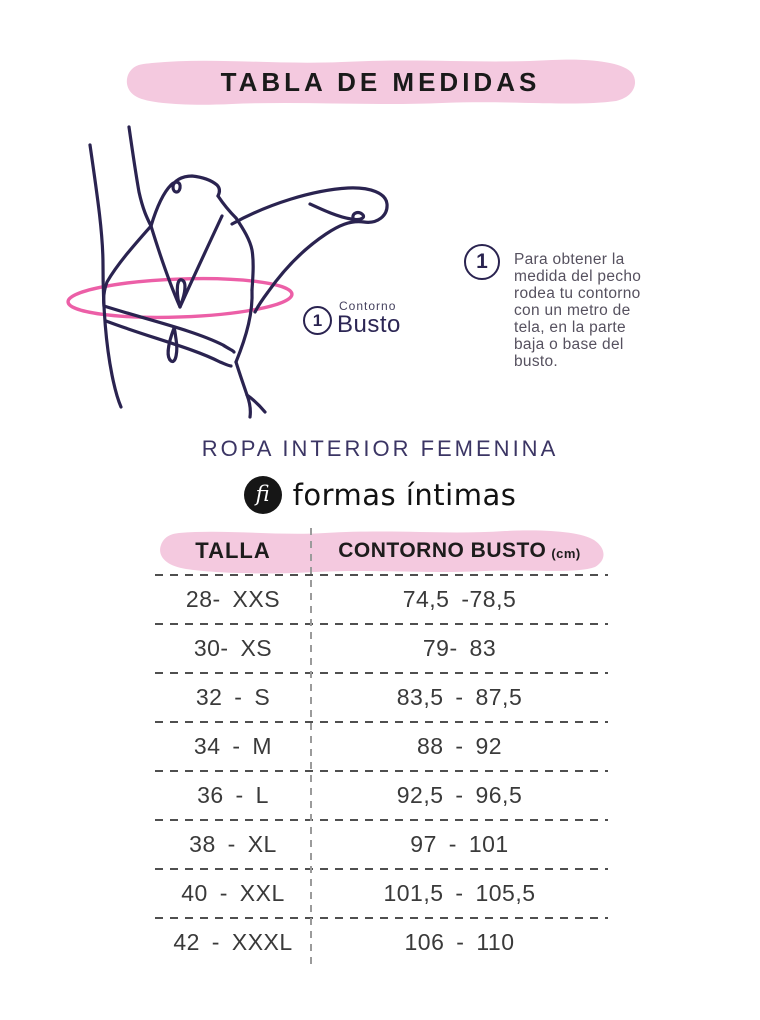 The image size is (760, 1020). I want to click on bust-range-cell: 88 - 92, so click(459, 746).